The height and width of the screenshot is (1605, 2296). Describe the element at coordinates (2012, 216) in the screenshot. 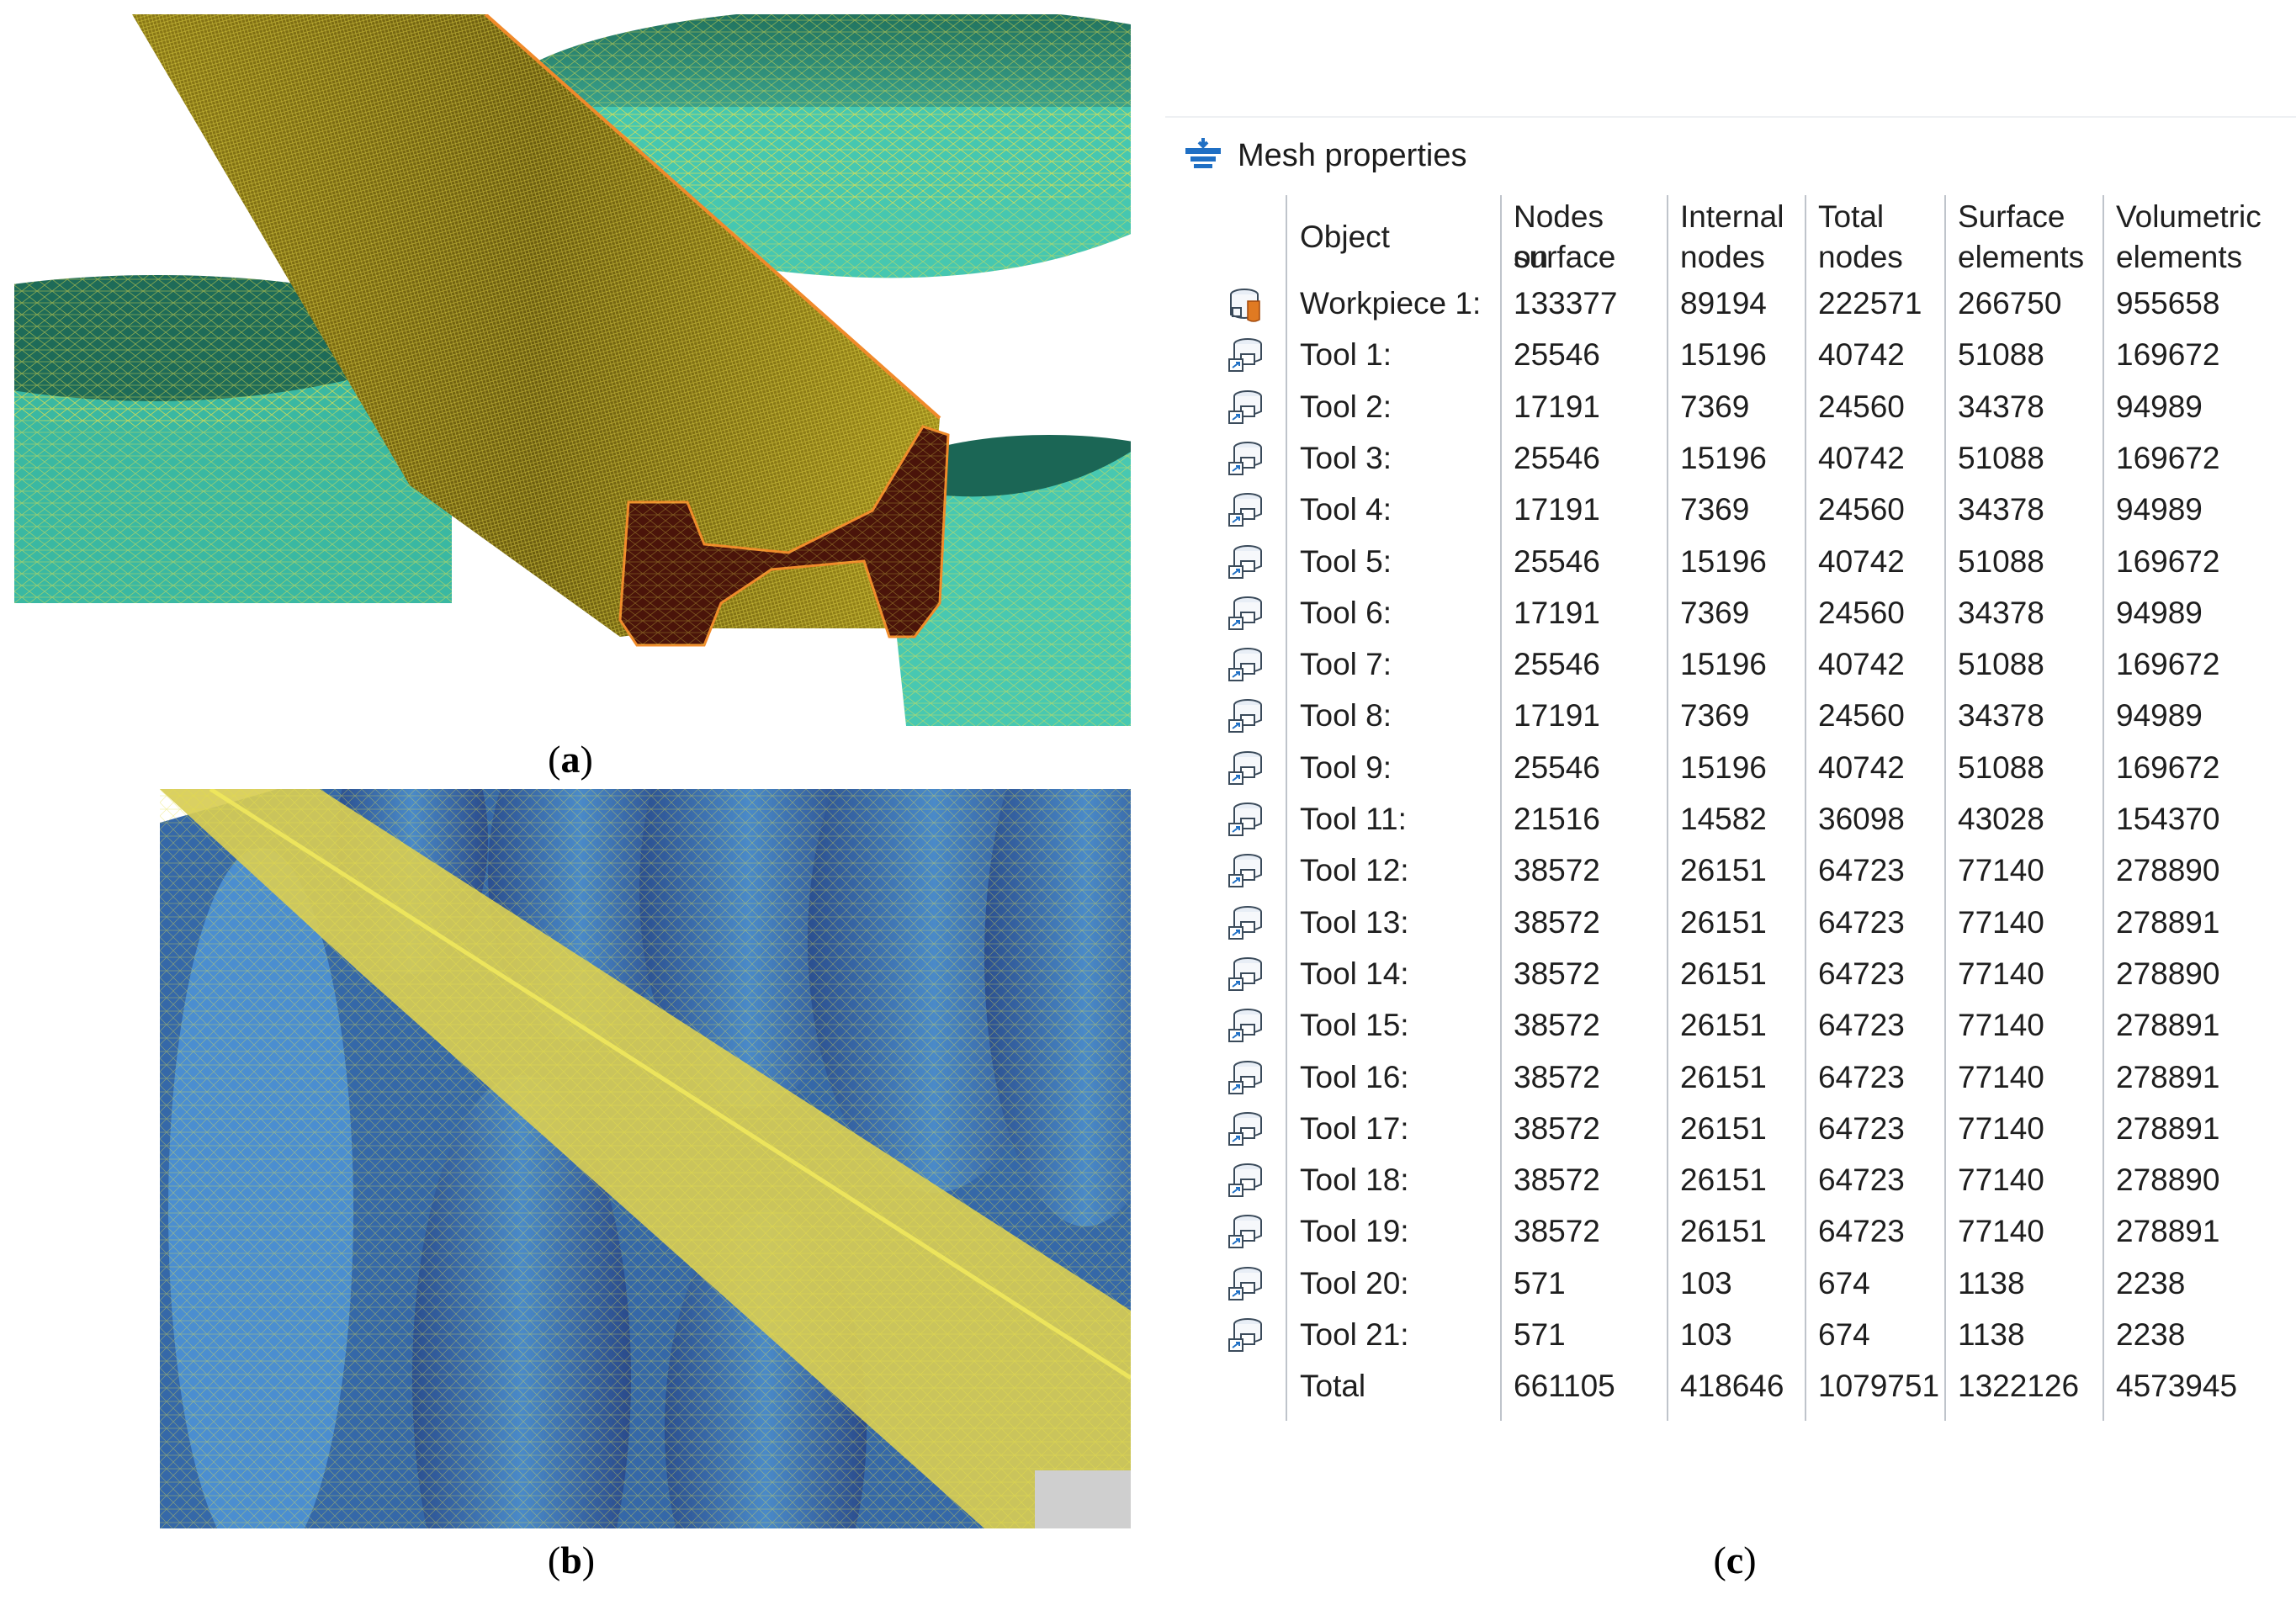

I see `header-surface-elements-1: Surface` at that location.